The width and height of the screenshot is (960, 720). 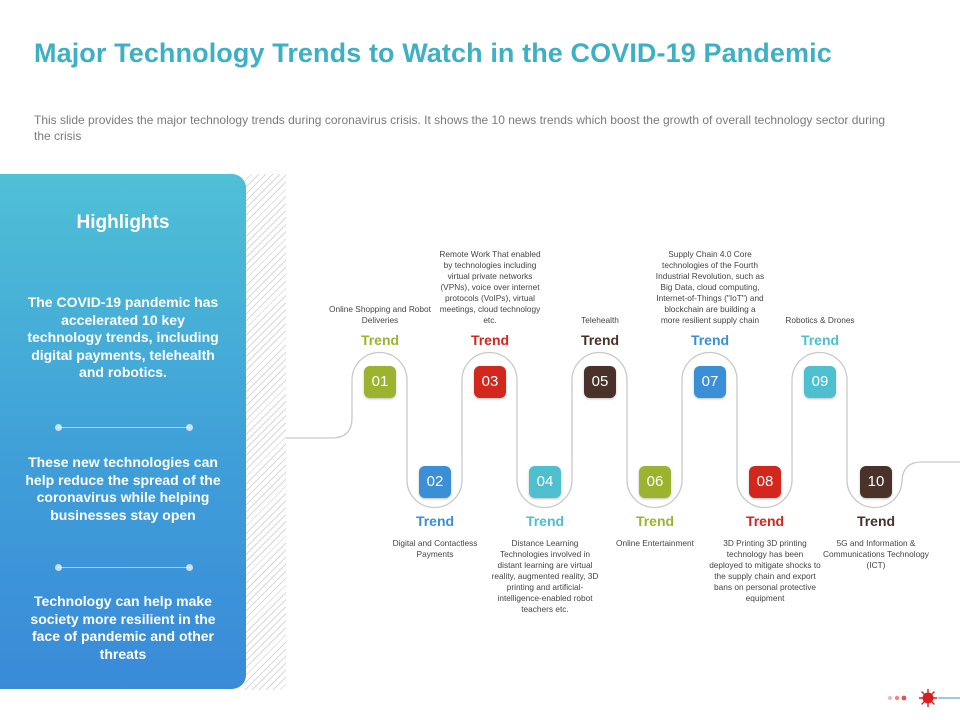 What do you see at coordinates (380, 340) in the screenshot?
I see `trend-01-label: Trend` at bounding box center [380, 340].